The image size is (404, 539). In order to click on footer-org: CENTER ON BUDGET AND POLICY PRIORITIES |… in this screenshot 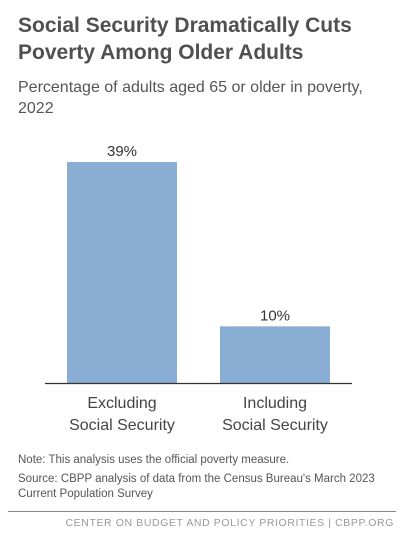, I will do `click(229, 523)`.